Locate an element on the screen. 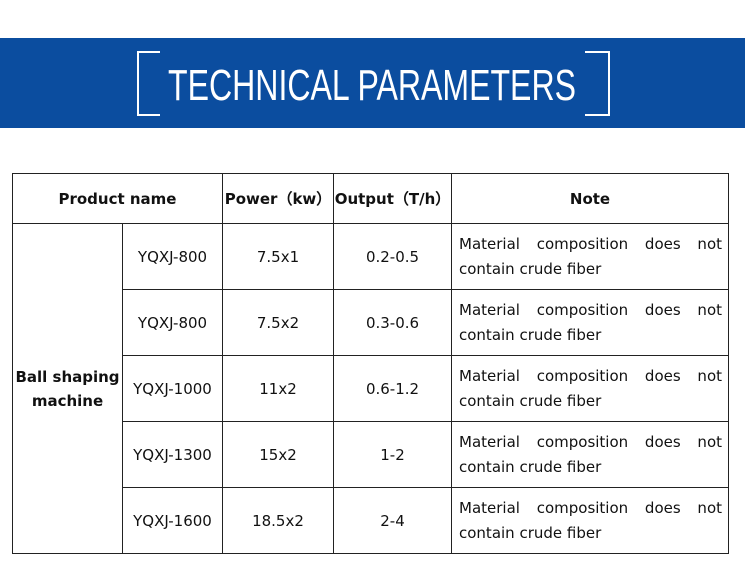 Image resolution: width=745 pixels, height=574 pixels. header-row: Product name Power（kw） Output（T/h） Note is located at coordinates (370, 198).